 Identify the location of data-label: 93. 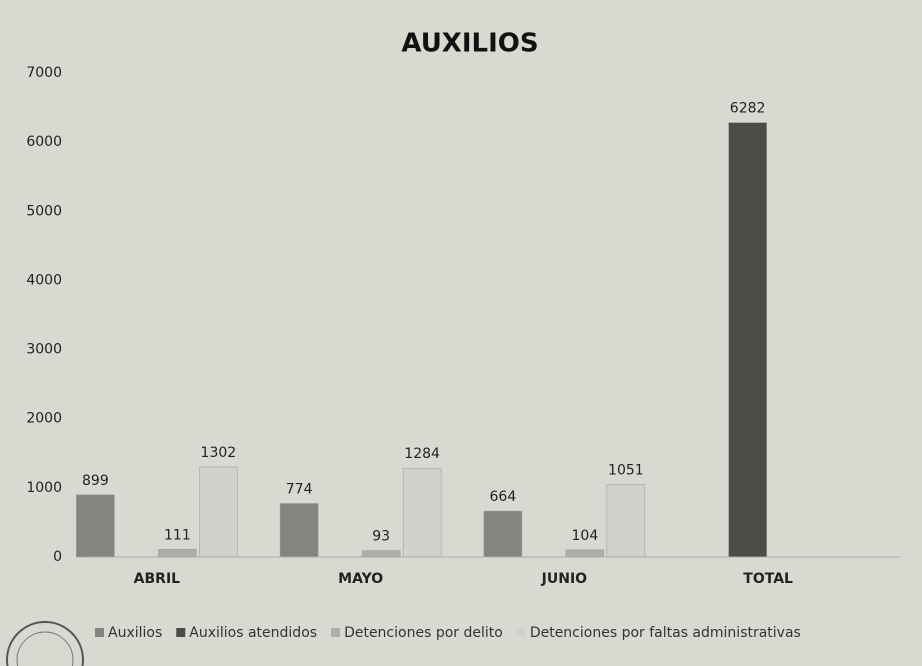
(381, 537).